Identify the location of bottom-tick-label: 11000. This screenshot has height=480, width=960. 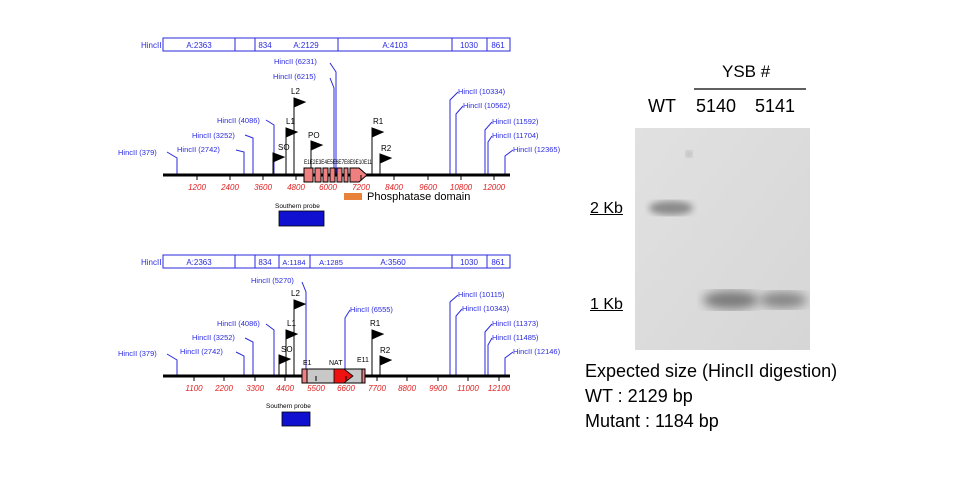
(468, 388).